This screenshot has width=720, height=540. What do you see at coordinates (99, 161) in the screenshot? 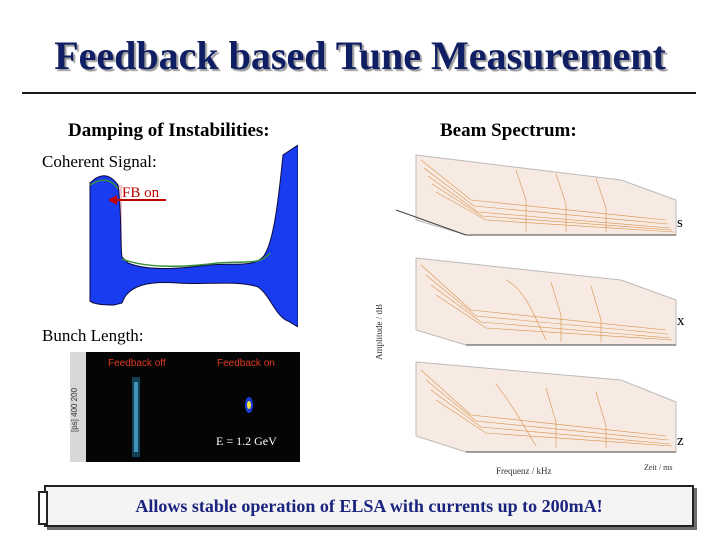
I see `coherent-signal-label: Coherent Signal:` at bounding box center [99, 161].